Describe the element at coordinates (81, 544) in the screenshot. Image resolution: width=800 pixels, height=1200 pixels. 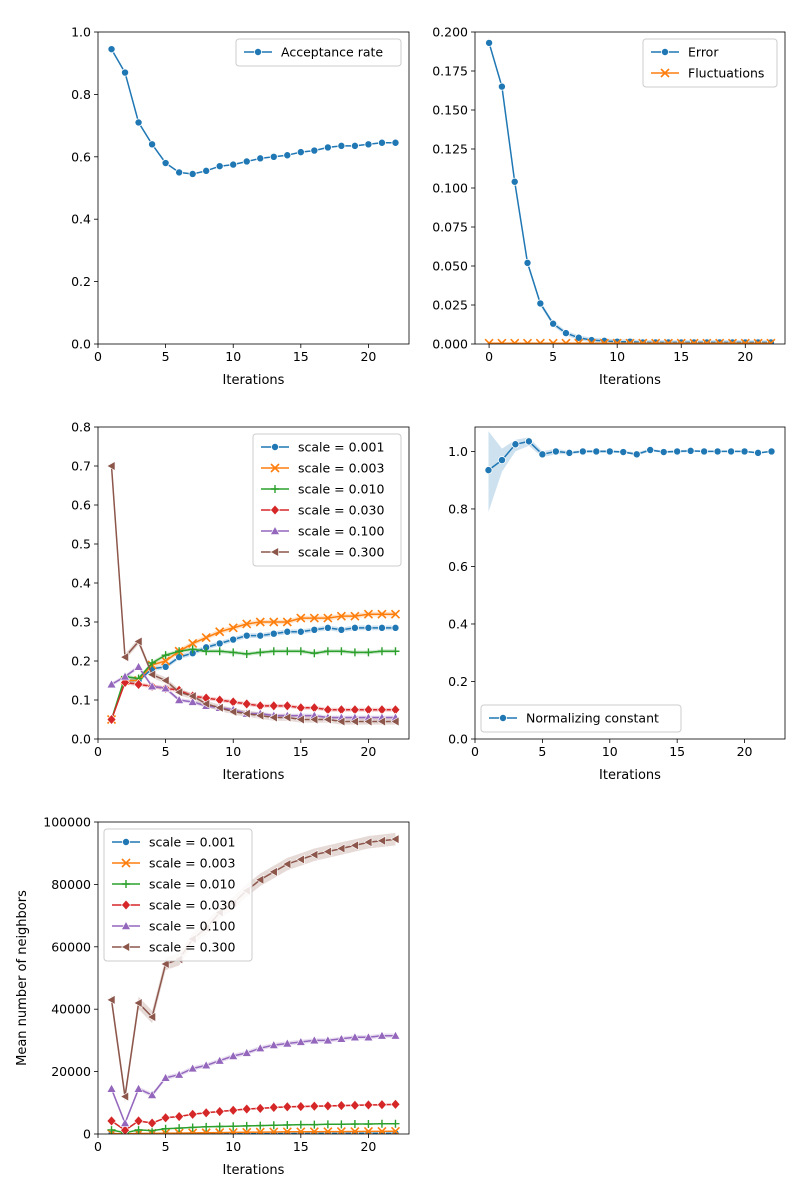
I see `y-tick-label: 0.5` at that location.